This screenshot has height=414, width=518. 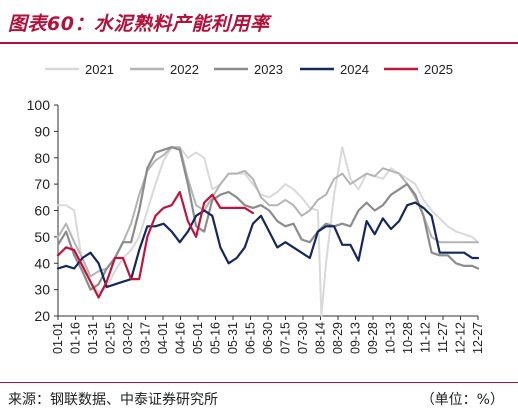 I want to click on legend-item-2025: 2025, so click(x=418, y=69).